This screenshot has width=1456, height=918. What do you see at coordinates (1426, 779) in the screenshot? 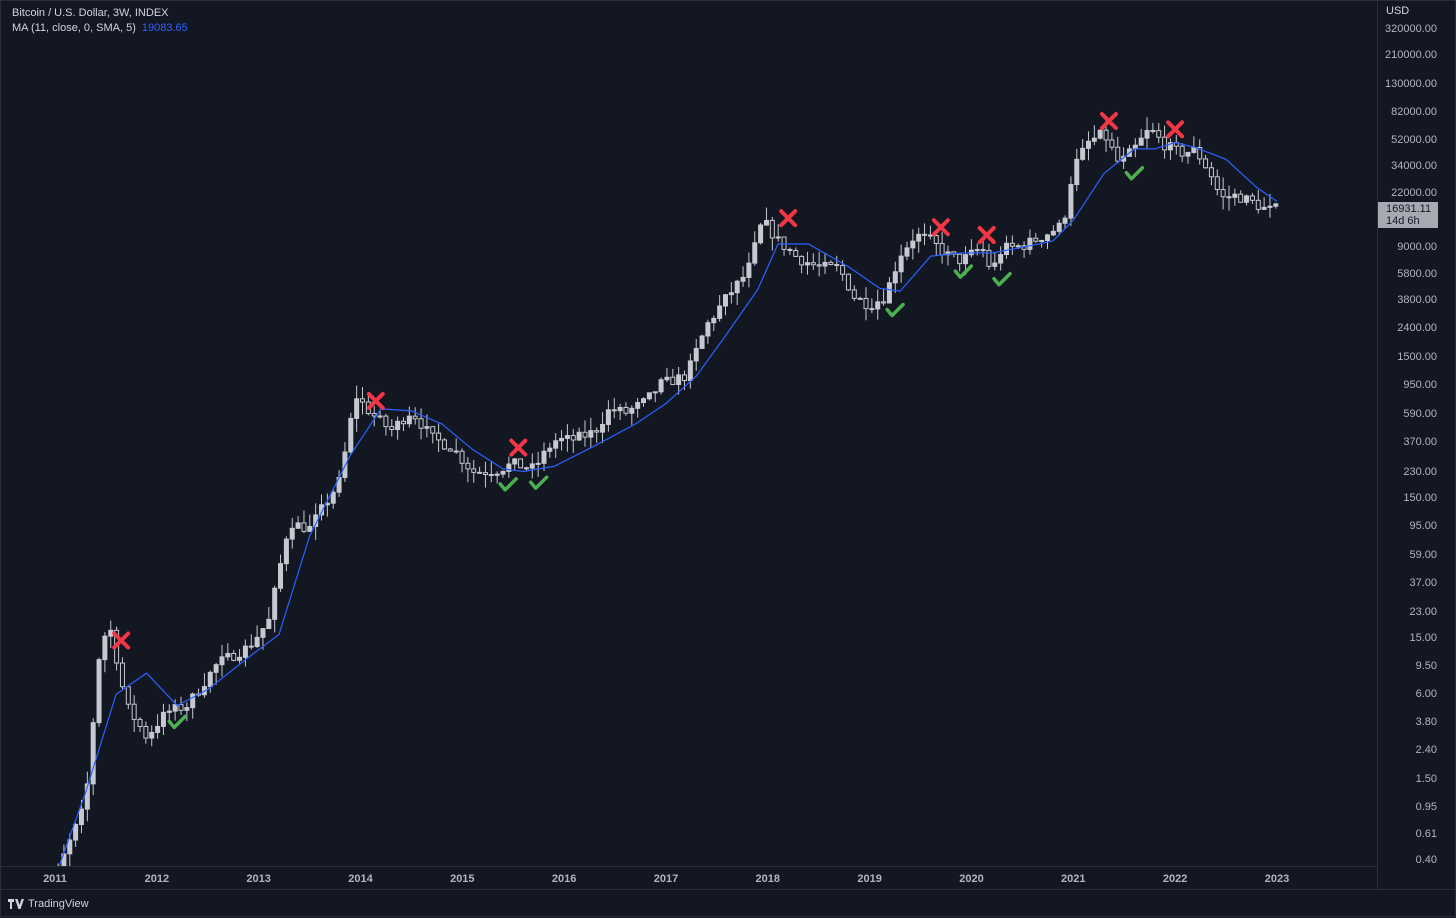
I see `price-tick: 1.50` at bounding box center [1426, 779].